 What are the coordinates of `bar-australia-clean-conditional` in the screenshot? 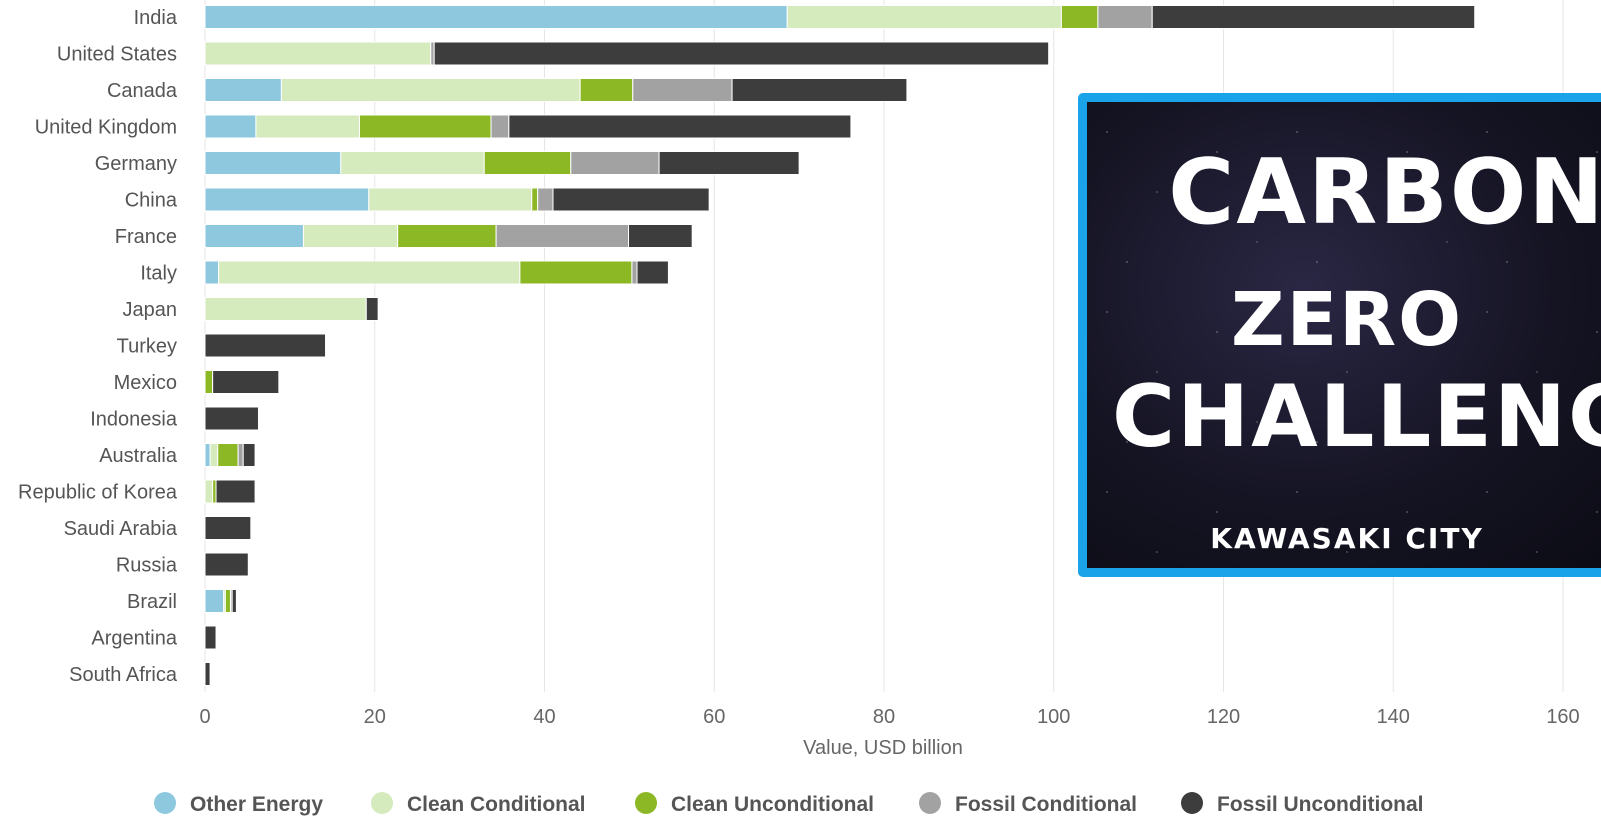 It's located at (214, 455).